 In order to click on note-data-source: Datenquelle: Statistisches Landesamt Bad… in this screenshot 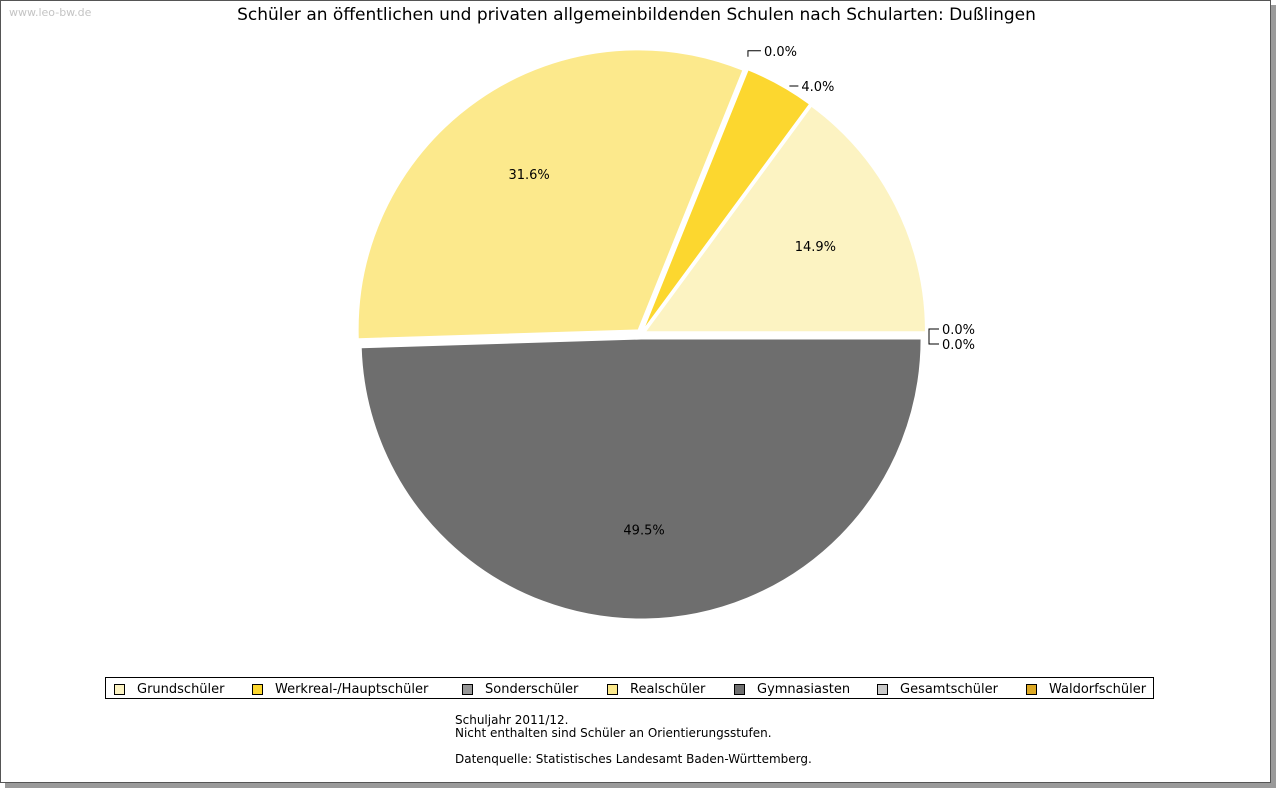, I will do `click(633, 759)`.